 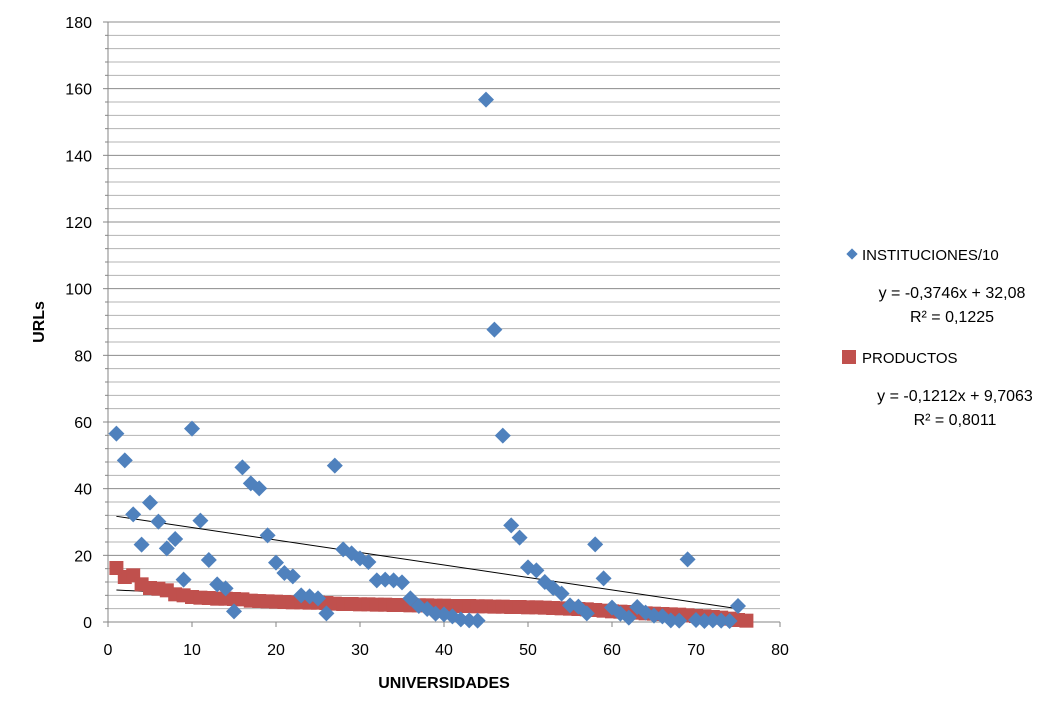 What do you see at coordinates (444, 650) in the screenshot?
I see `x-tick-label: 40` at bounding box center [444, 650].